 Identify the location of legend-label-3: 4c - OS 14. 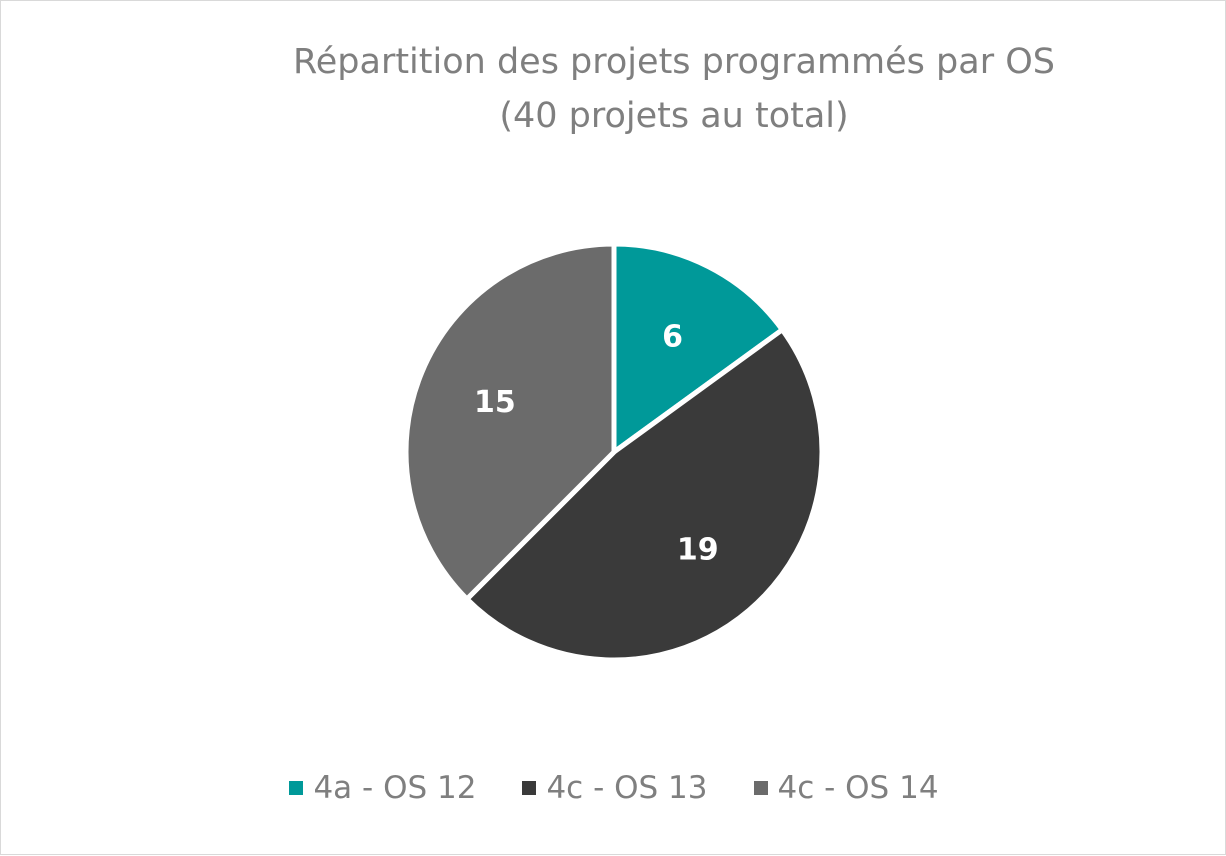
(858, 788).